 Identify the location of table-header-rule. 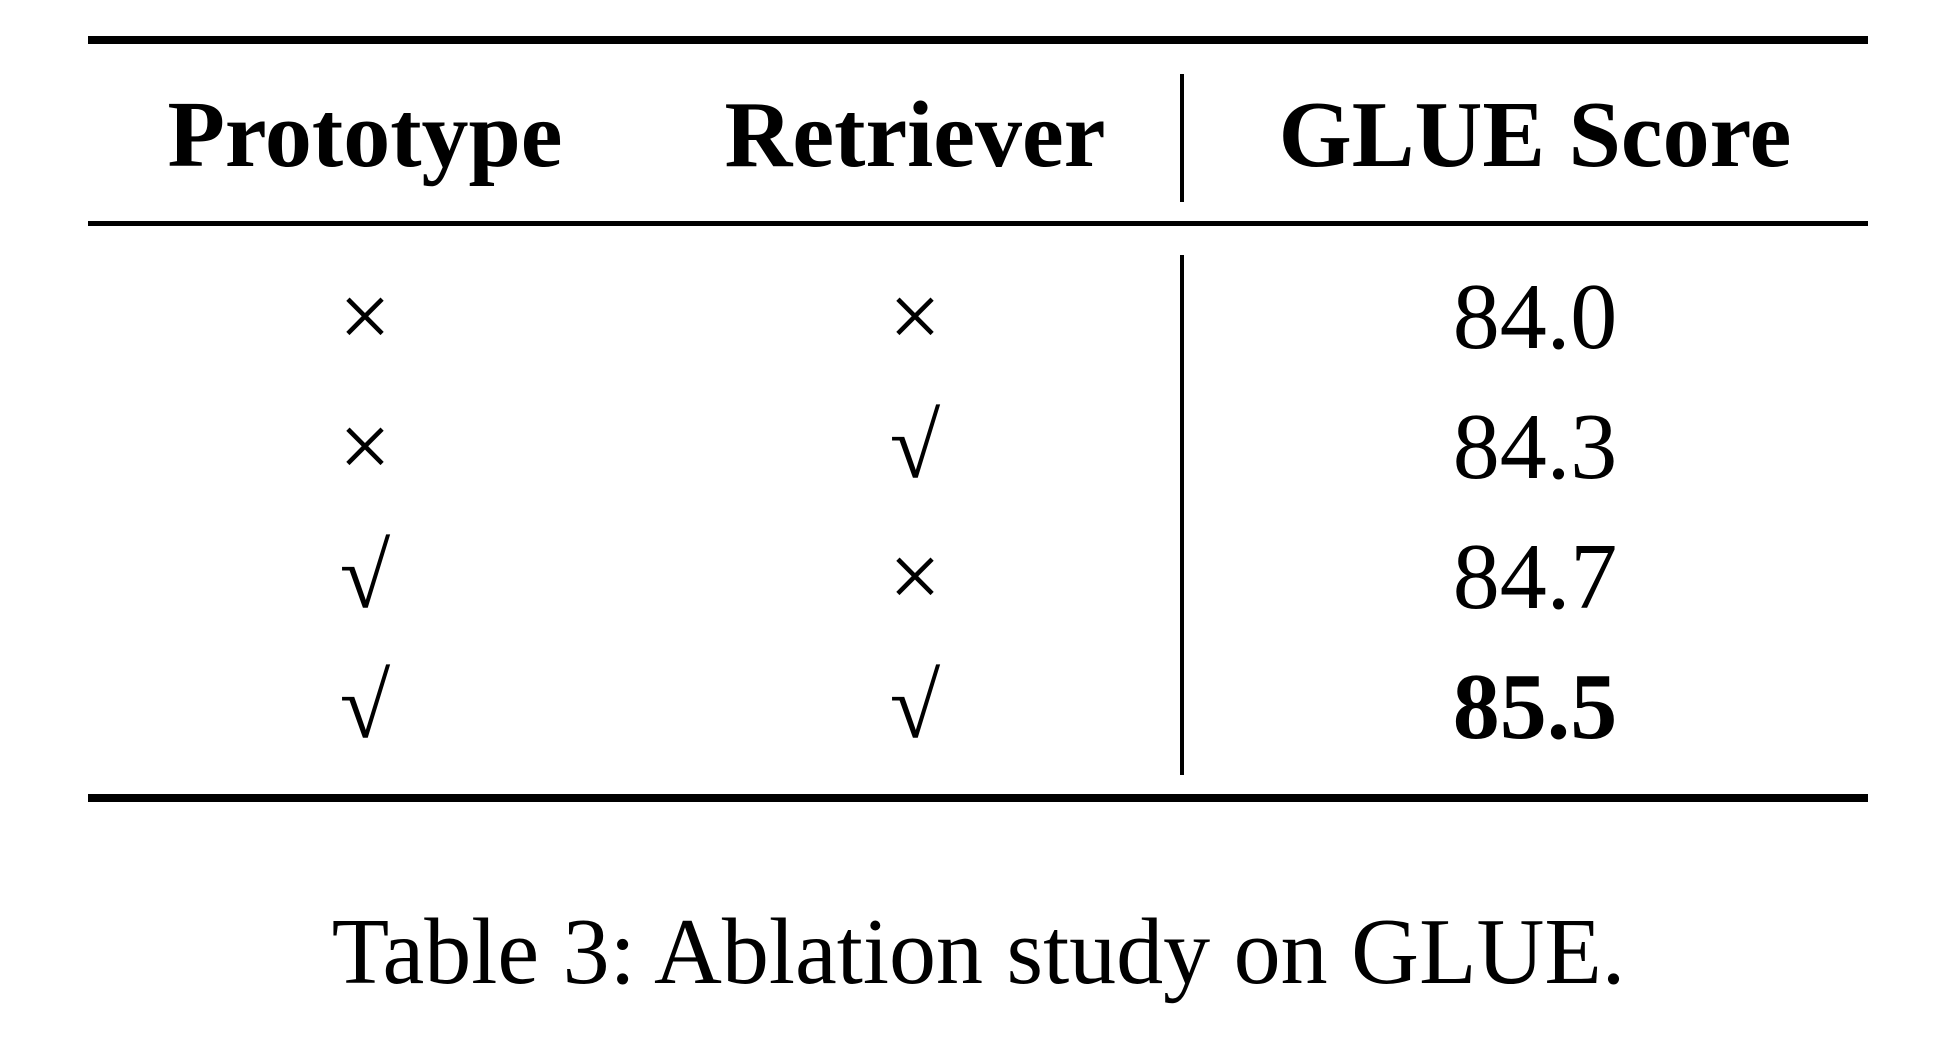
(978, 223).